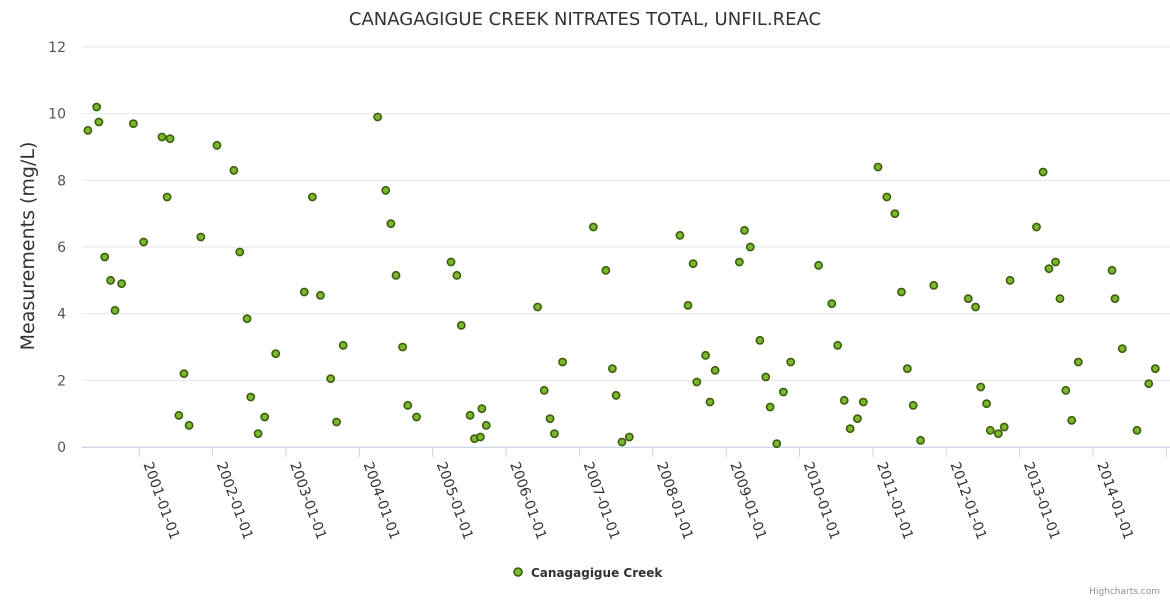 This screenshot has height=600, width=1170. Describe the element at coordinates (597, 573) in the screenshot. I see `legend-label: Canagagigue Creek` at that location.